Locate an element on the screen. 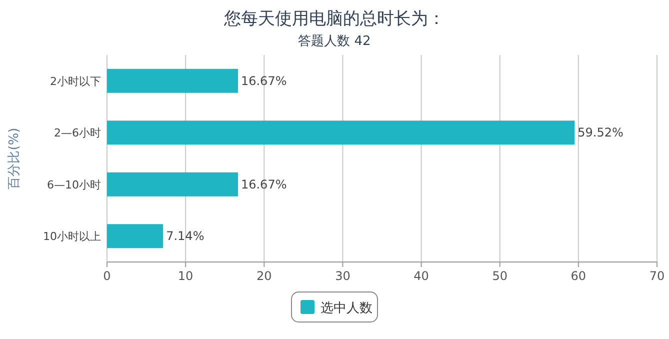 The width and height of the screenshot is (669, 339). legend-label: 选中人数 is located at coordinates (346, 308).